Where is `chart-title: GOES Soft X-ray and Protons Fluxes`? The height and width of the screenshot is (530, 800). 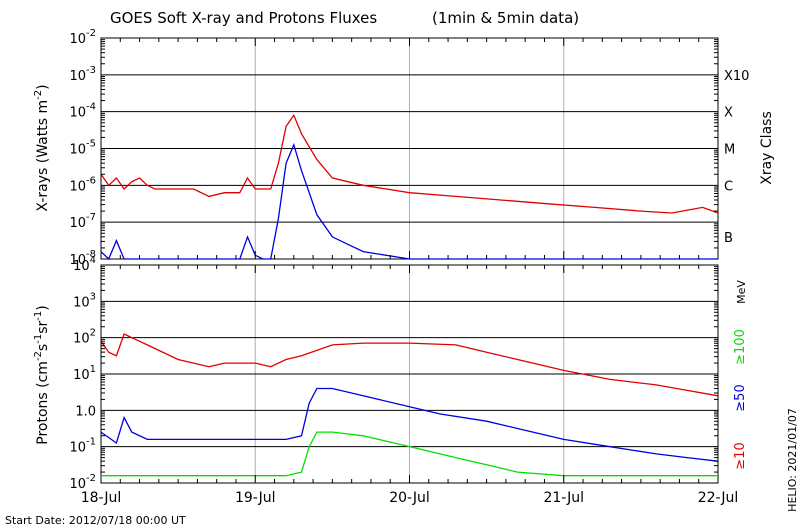
chart-title: GOES Soft X-ray and Protons Fluxes is located at coordinates (243, 18).